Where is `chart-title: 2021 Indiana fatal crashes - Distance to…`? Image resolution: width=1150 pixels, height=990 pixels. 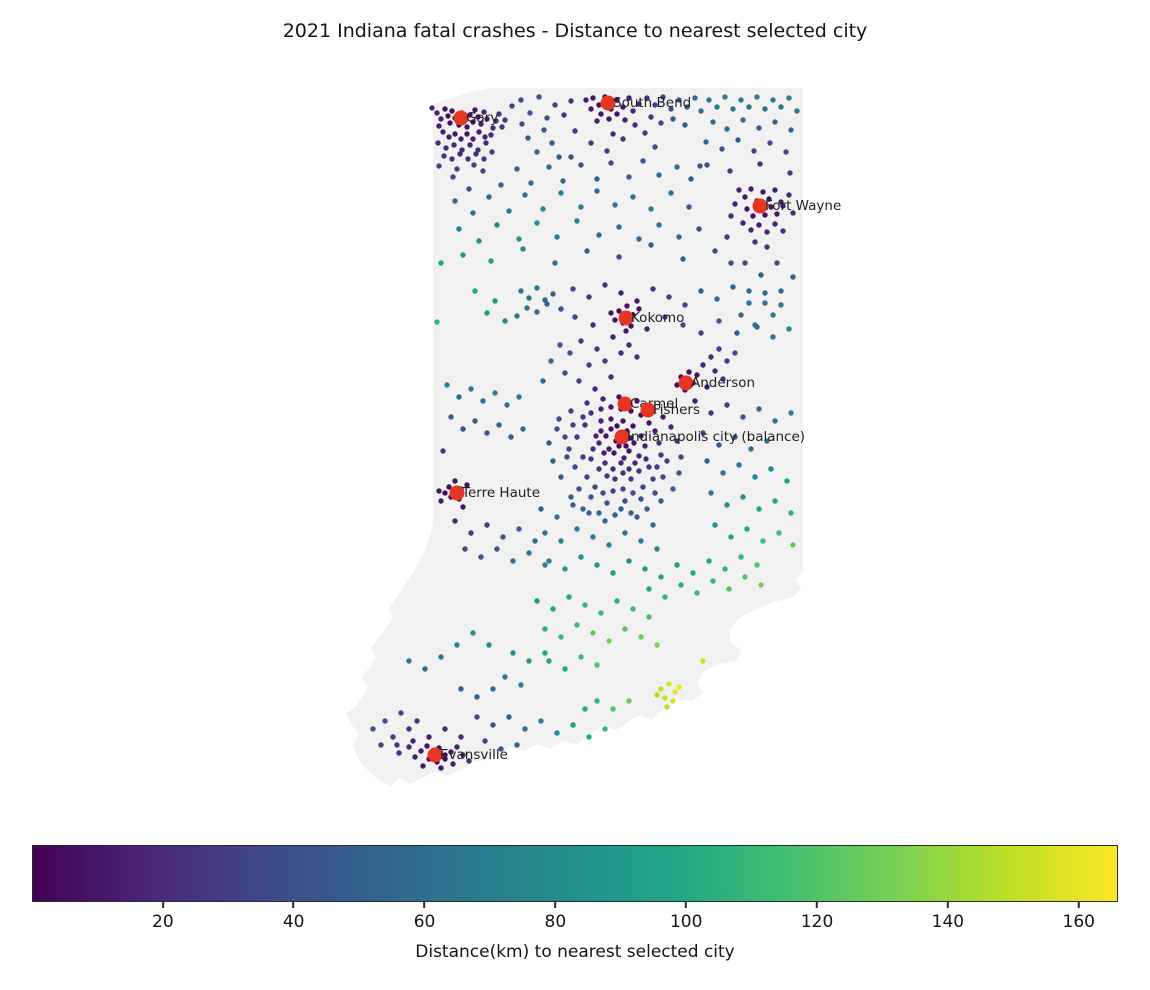
chart-title: 2021 Indiana fatal crashes - Distance to… is located at coordinates (575, 31).